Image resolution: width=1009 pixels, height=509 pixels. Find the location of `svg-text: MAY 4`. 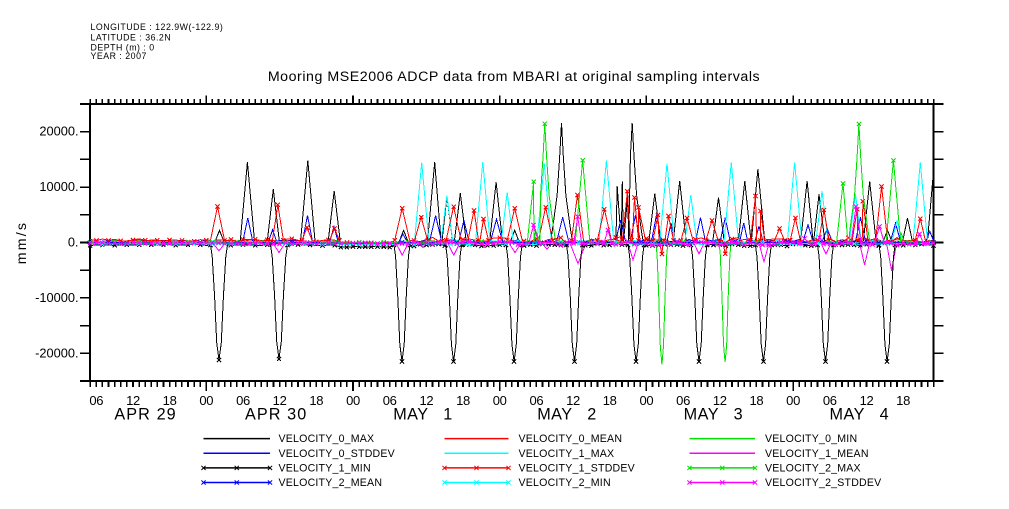

svg-text: MAY 4 is located at coordinates (860, 415).